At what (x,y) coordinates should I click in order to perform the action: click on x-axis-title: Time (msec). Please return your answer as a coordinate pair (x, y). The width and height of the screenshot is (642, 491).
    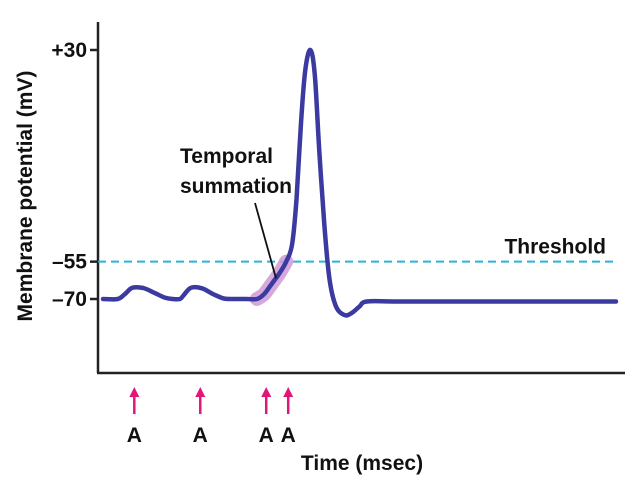
    Looking at the image, I should click on (362, 463).